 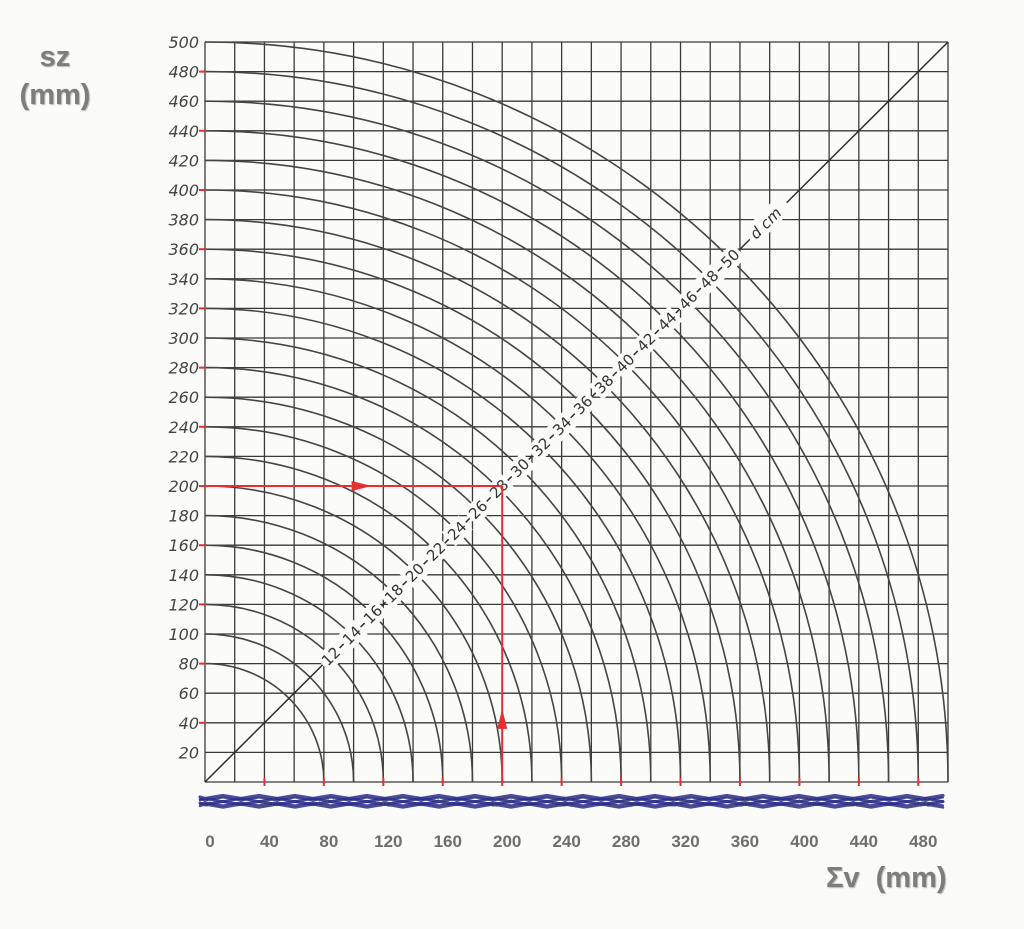 What do you see at coordinates (183, 456) in the screenshot?
I see `y-tick-label: 220` at bounding box center [183, 456].